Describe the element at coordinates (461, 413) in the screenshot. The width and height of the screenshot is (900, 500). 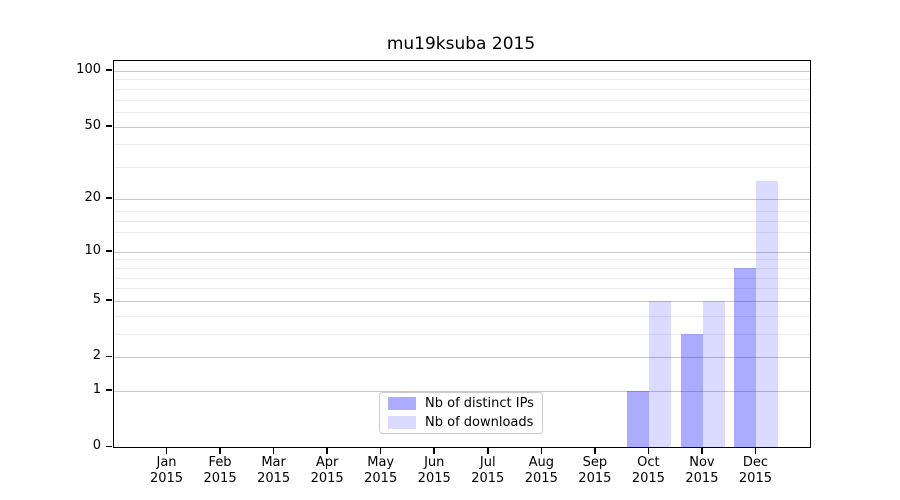
I see `legend: Nb of distinct IPs Nb of downloads` at that location.